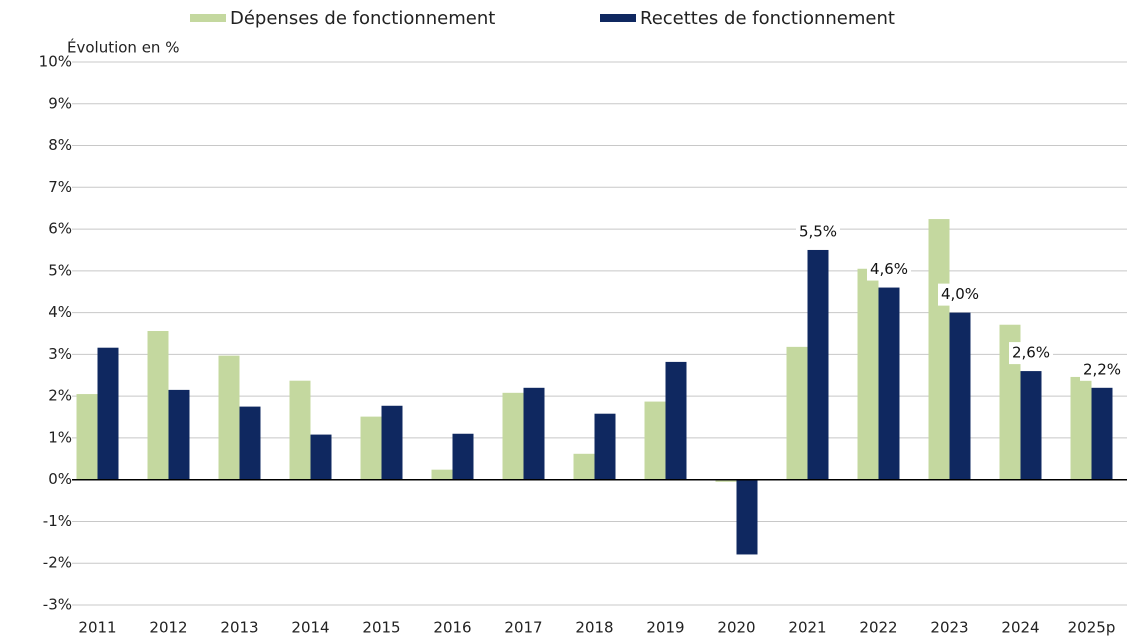 Image resolution: width=1138 pixels, height=636 pixels. Describe the element at coordinates (60, 479) in the screenshot. I see `y-tick-label: 0%` at that location.